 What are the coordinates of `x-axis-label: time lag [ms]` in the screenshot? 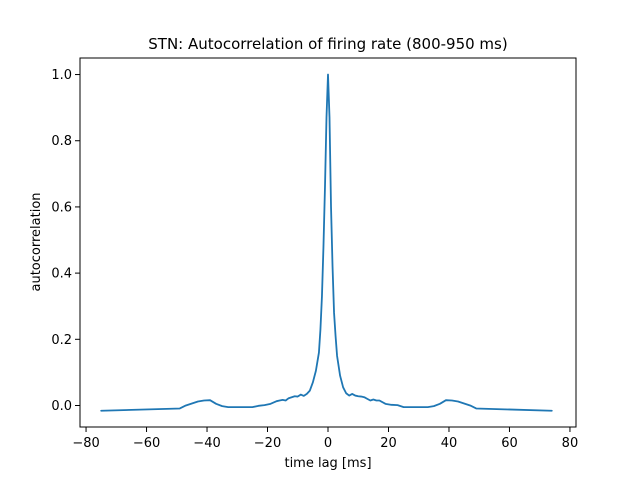 It's located at (327, 463).